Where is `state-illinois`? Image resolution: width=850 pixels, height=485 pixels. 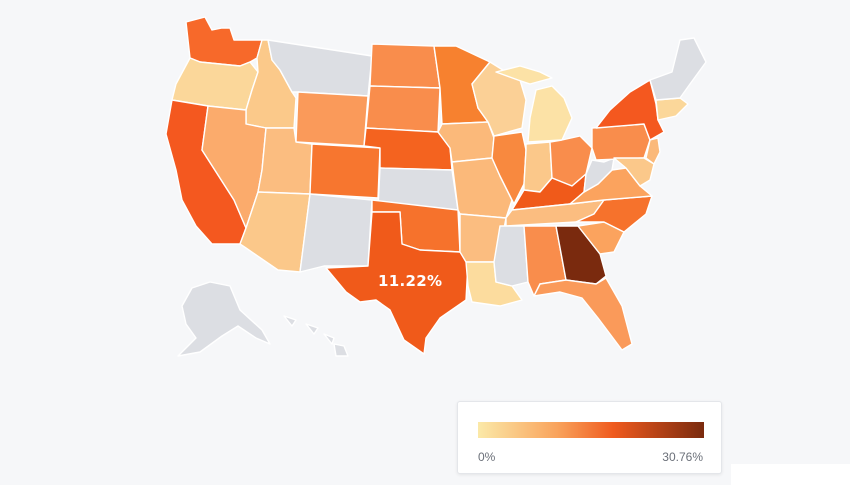 state-illinois is located at coordinates (509, 168).